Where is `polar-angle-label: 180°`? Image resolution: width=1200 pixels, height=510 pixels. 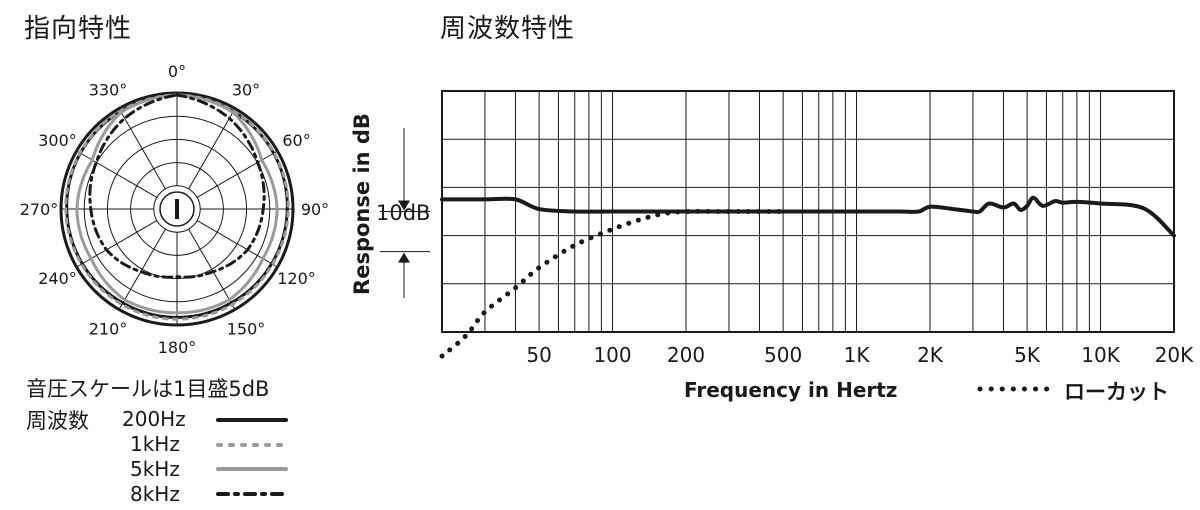 polar-angle-label: 180° is located at coordinates (177, 347).